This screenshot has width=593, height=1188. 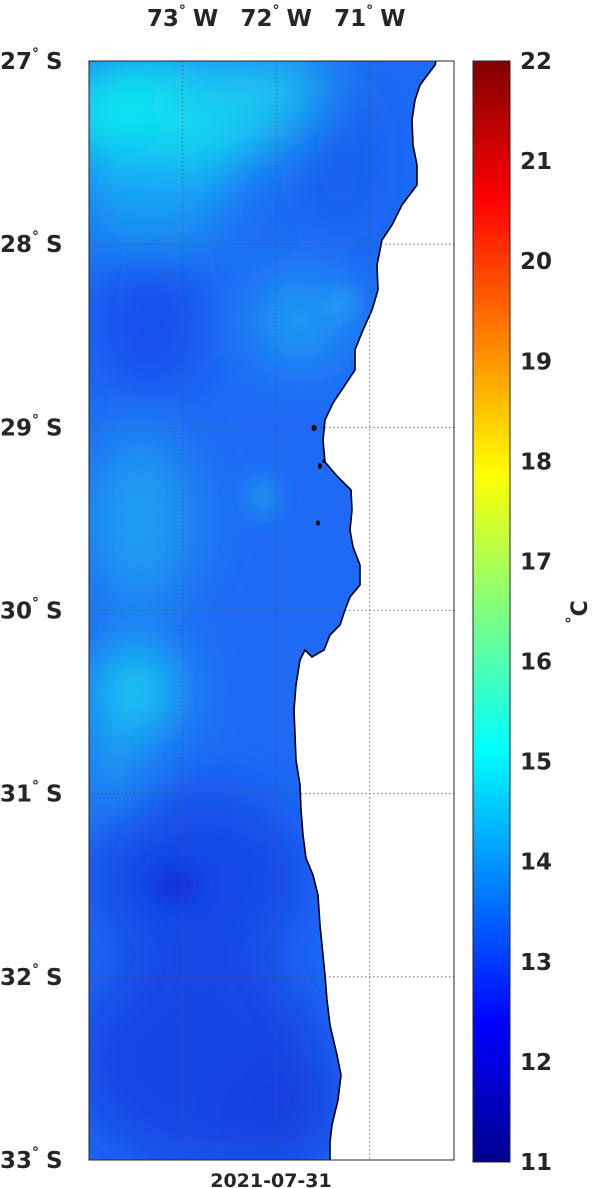 I want to click on colorbar-tick-labels: 22 21 20 19 18 17 16 15 14 13 12 11, so click(x=536, y=612).